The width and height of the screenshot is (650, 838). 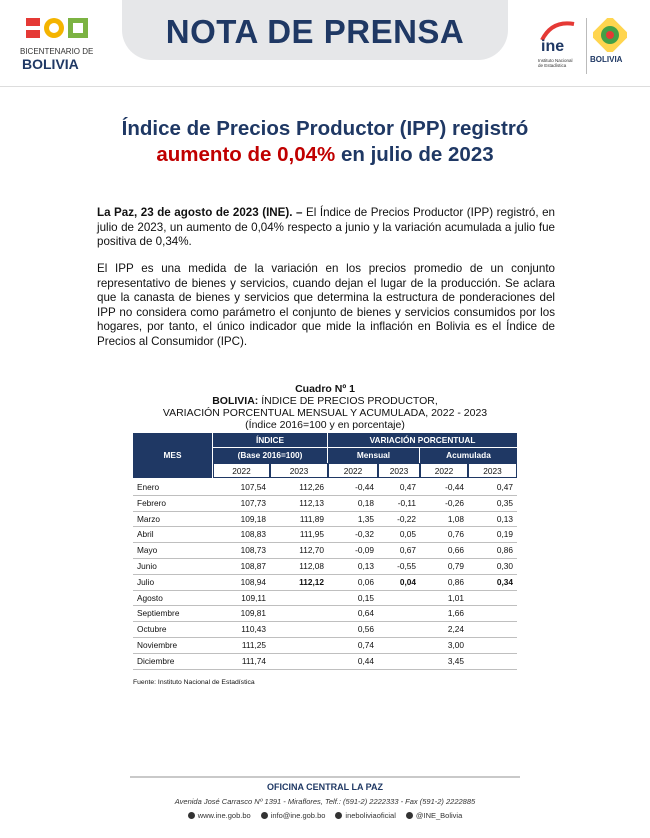 I want to click on table-cell: 111,95, so click(x=311, y=534).